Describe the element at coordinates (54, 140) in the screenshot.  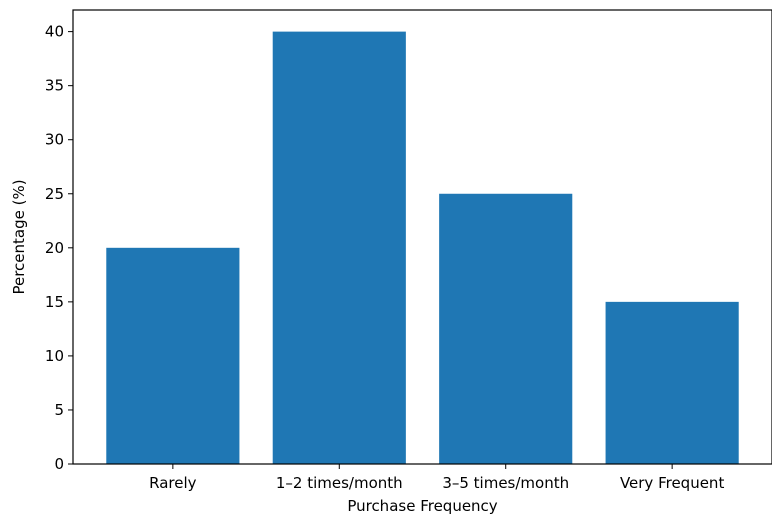
I see `y-tick-label: 30` at that location.